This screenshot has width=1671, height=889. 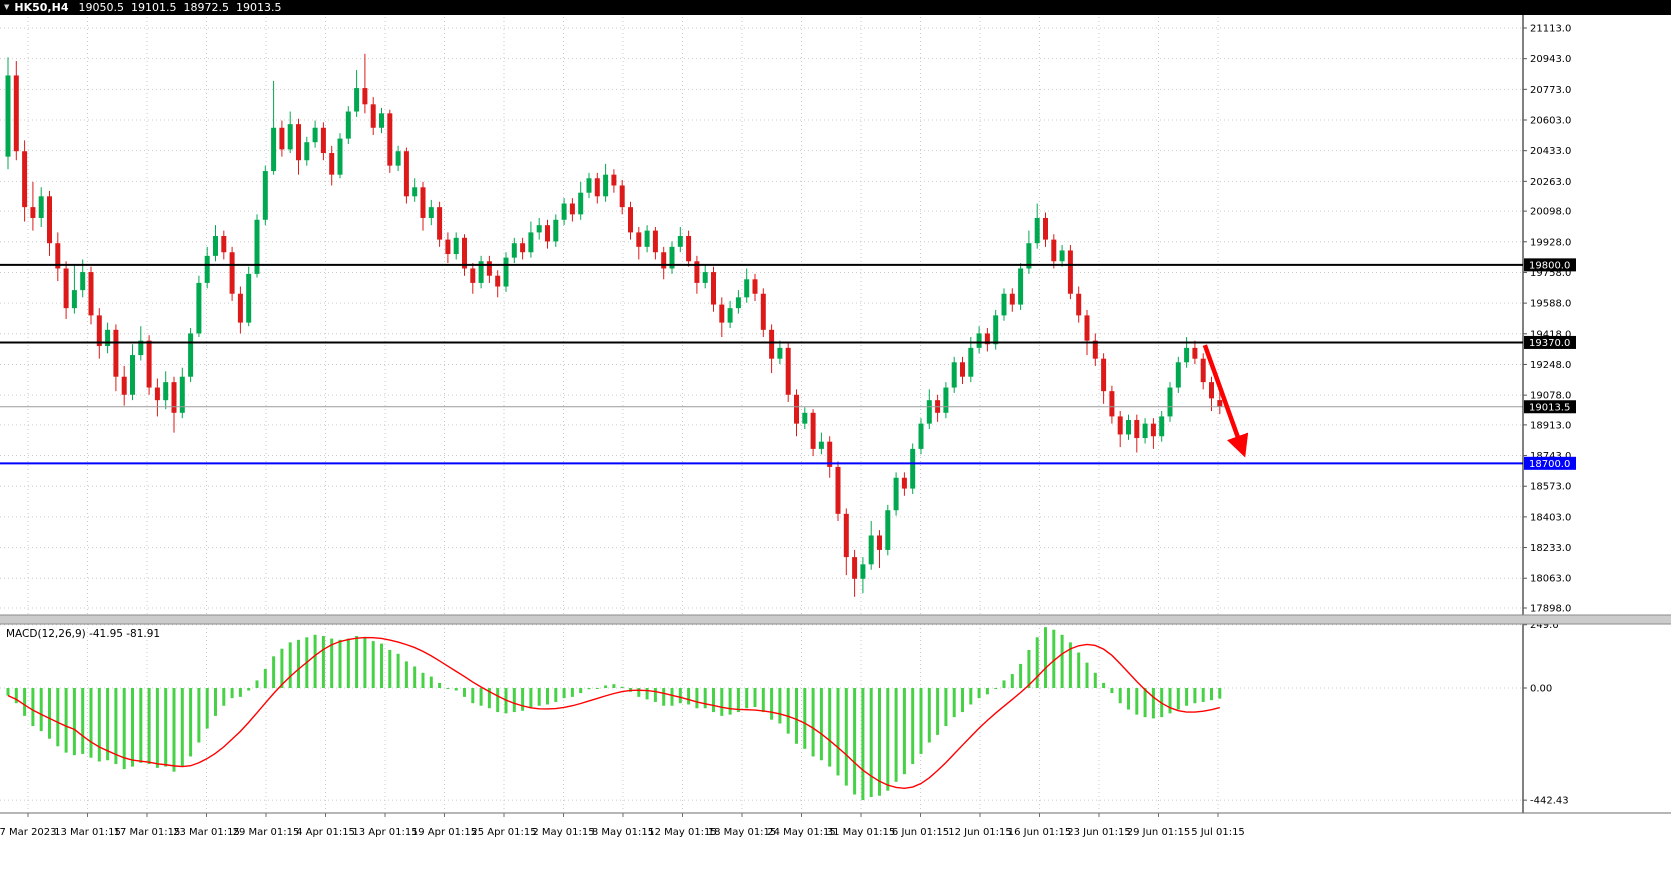 I want to click on trend-arrow, so click(x=1225, y=401).